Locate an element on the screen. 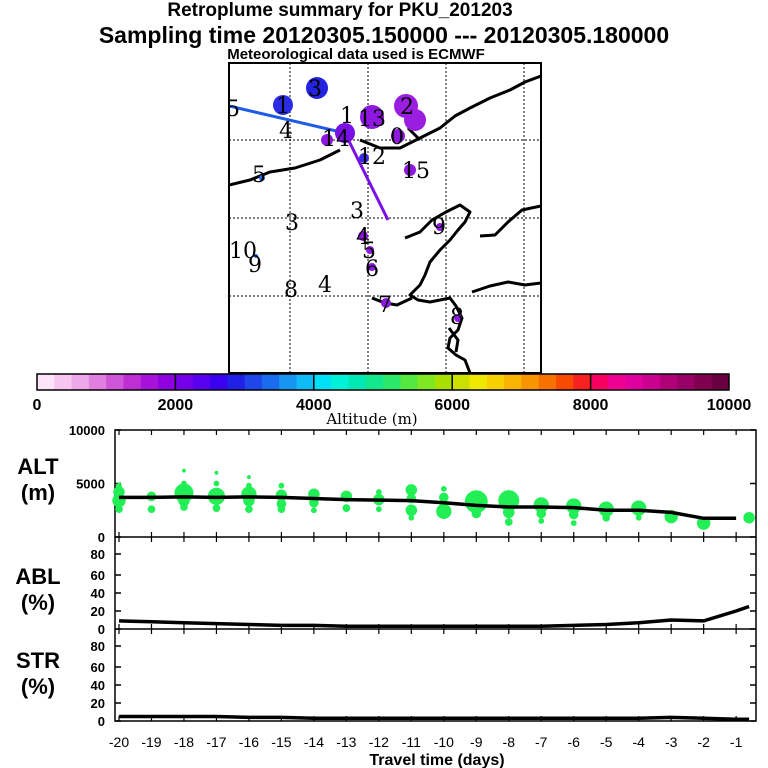  y-tick-label: 60 is located at coordinates (98, 667).